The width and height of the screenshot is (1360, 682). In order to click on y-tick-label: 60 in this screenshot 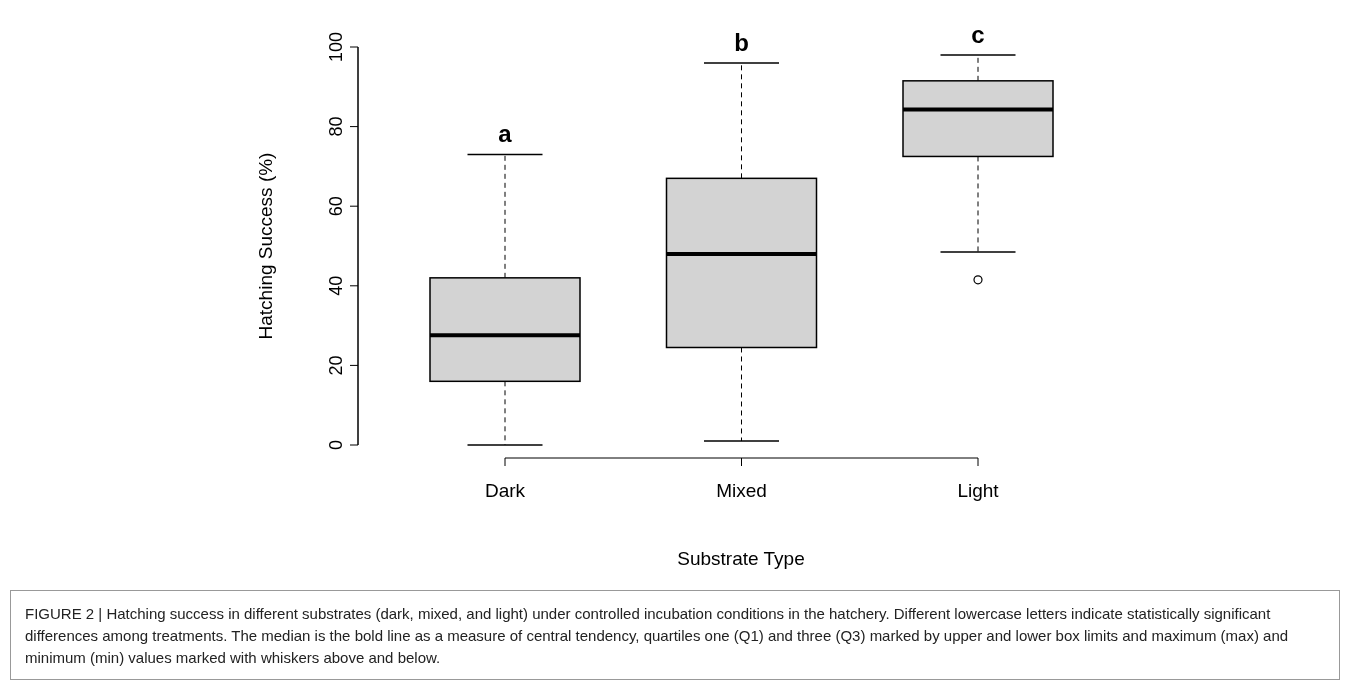, I will do `click(336, 206)`.